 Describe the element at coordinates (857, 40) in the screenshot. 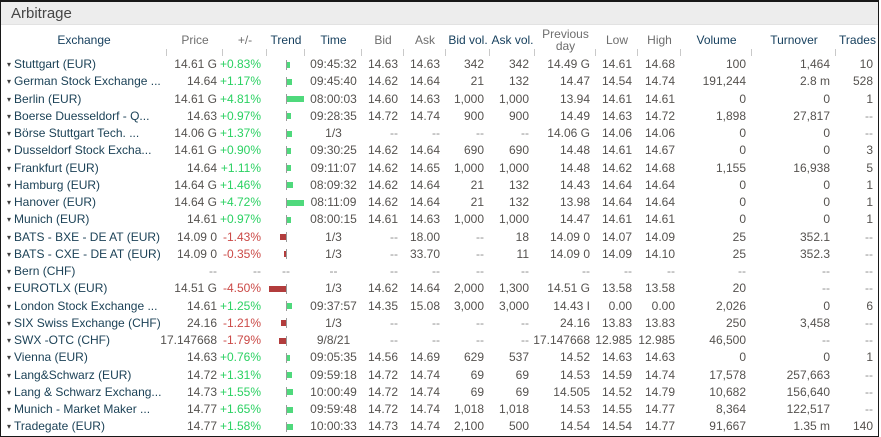

I see `col-header-trades: Trades` at that location.